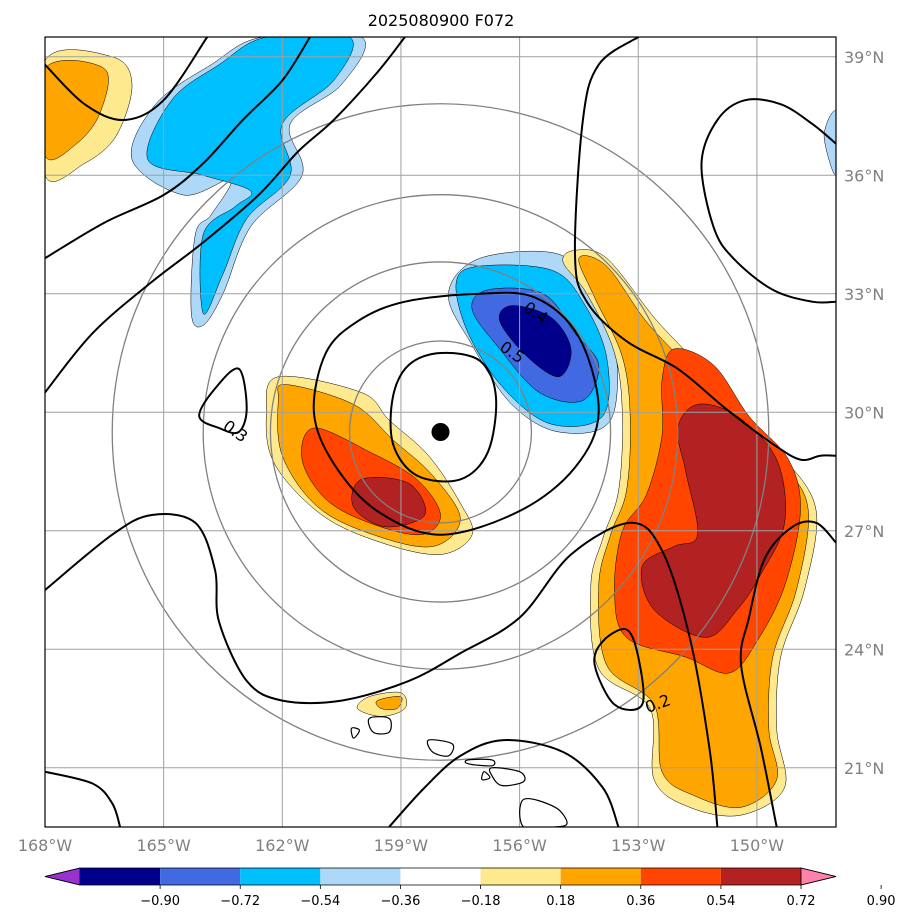 This screenshot has height=924, width=906. I want to click on lon-tick-label: 153°W, so click(638, 845).